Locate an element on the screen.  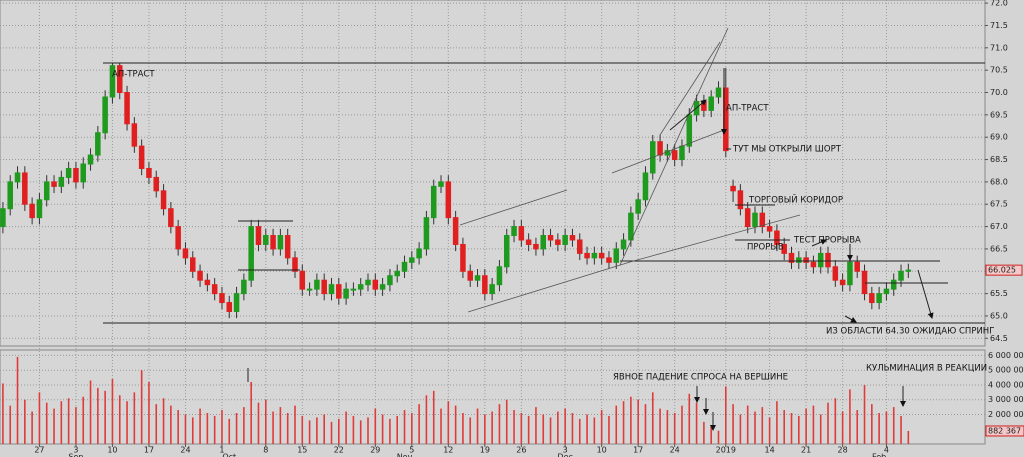
x-tick-label: 14 is located at coordinates (770, 450).